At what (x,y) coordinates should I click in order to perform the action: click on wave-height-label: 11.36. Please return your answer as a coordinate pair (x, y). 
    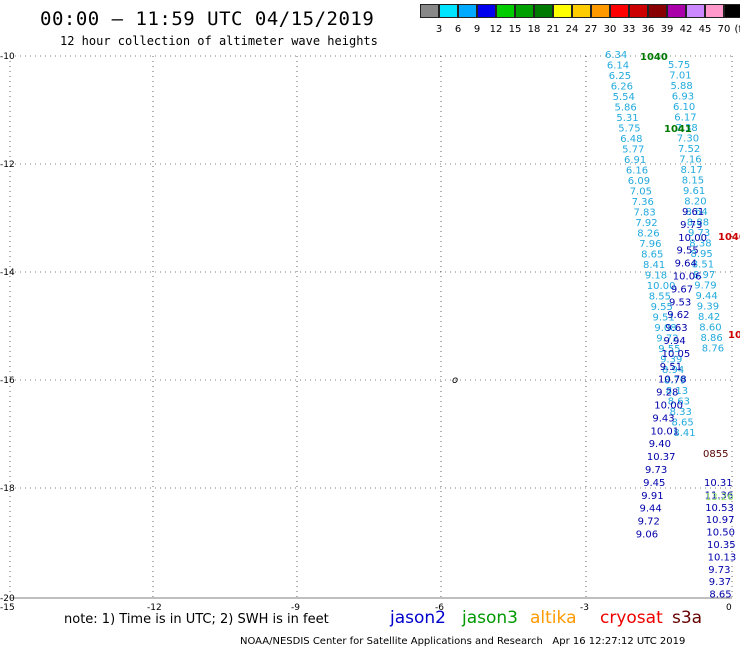
    Looking at the image, I should click on (719, 495).